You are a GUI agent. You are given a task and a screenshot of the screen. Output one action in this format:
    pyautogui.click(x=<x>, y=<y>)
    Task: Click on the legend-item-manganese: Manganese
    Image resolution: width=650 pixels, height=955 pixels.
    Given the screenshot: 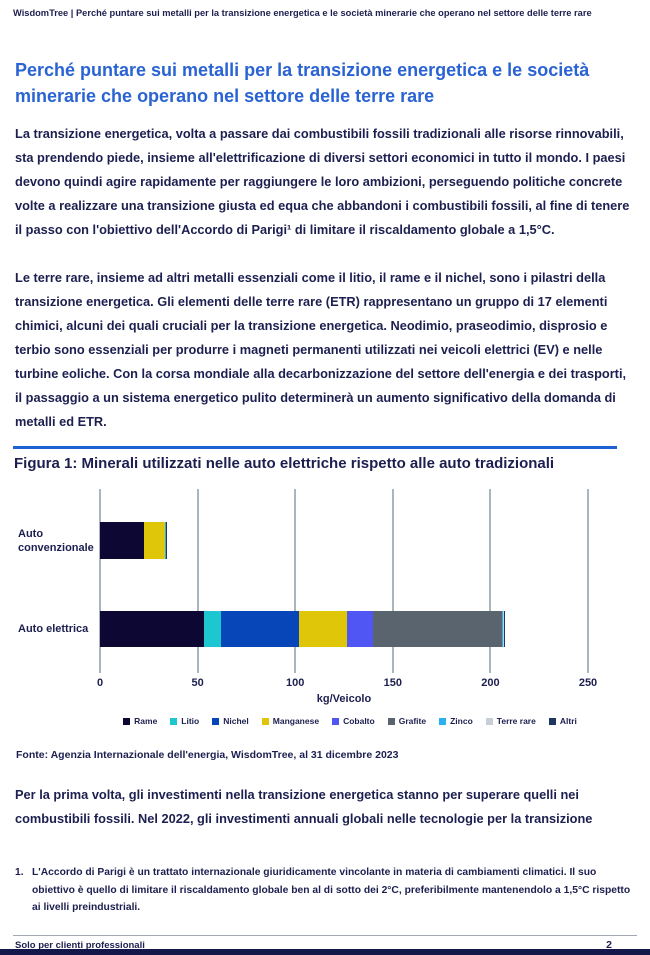 What is the action you would take?
    pyautogui.click(x=290, y=721)
    